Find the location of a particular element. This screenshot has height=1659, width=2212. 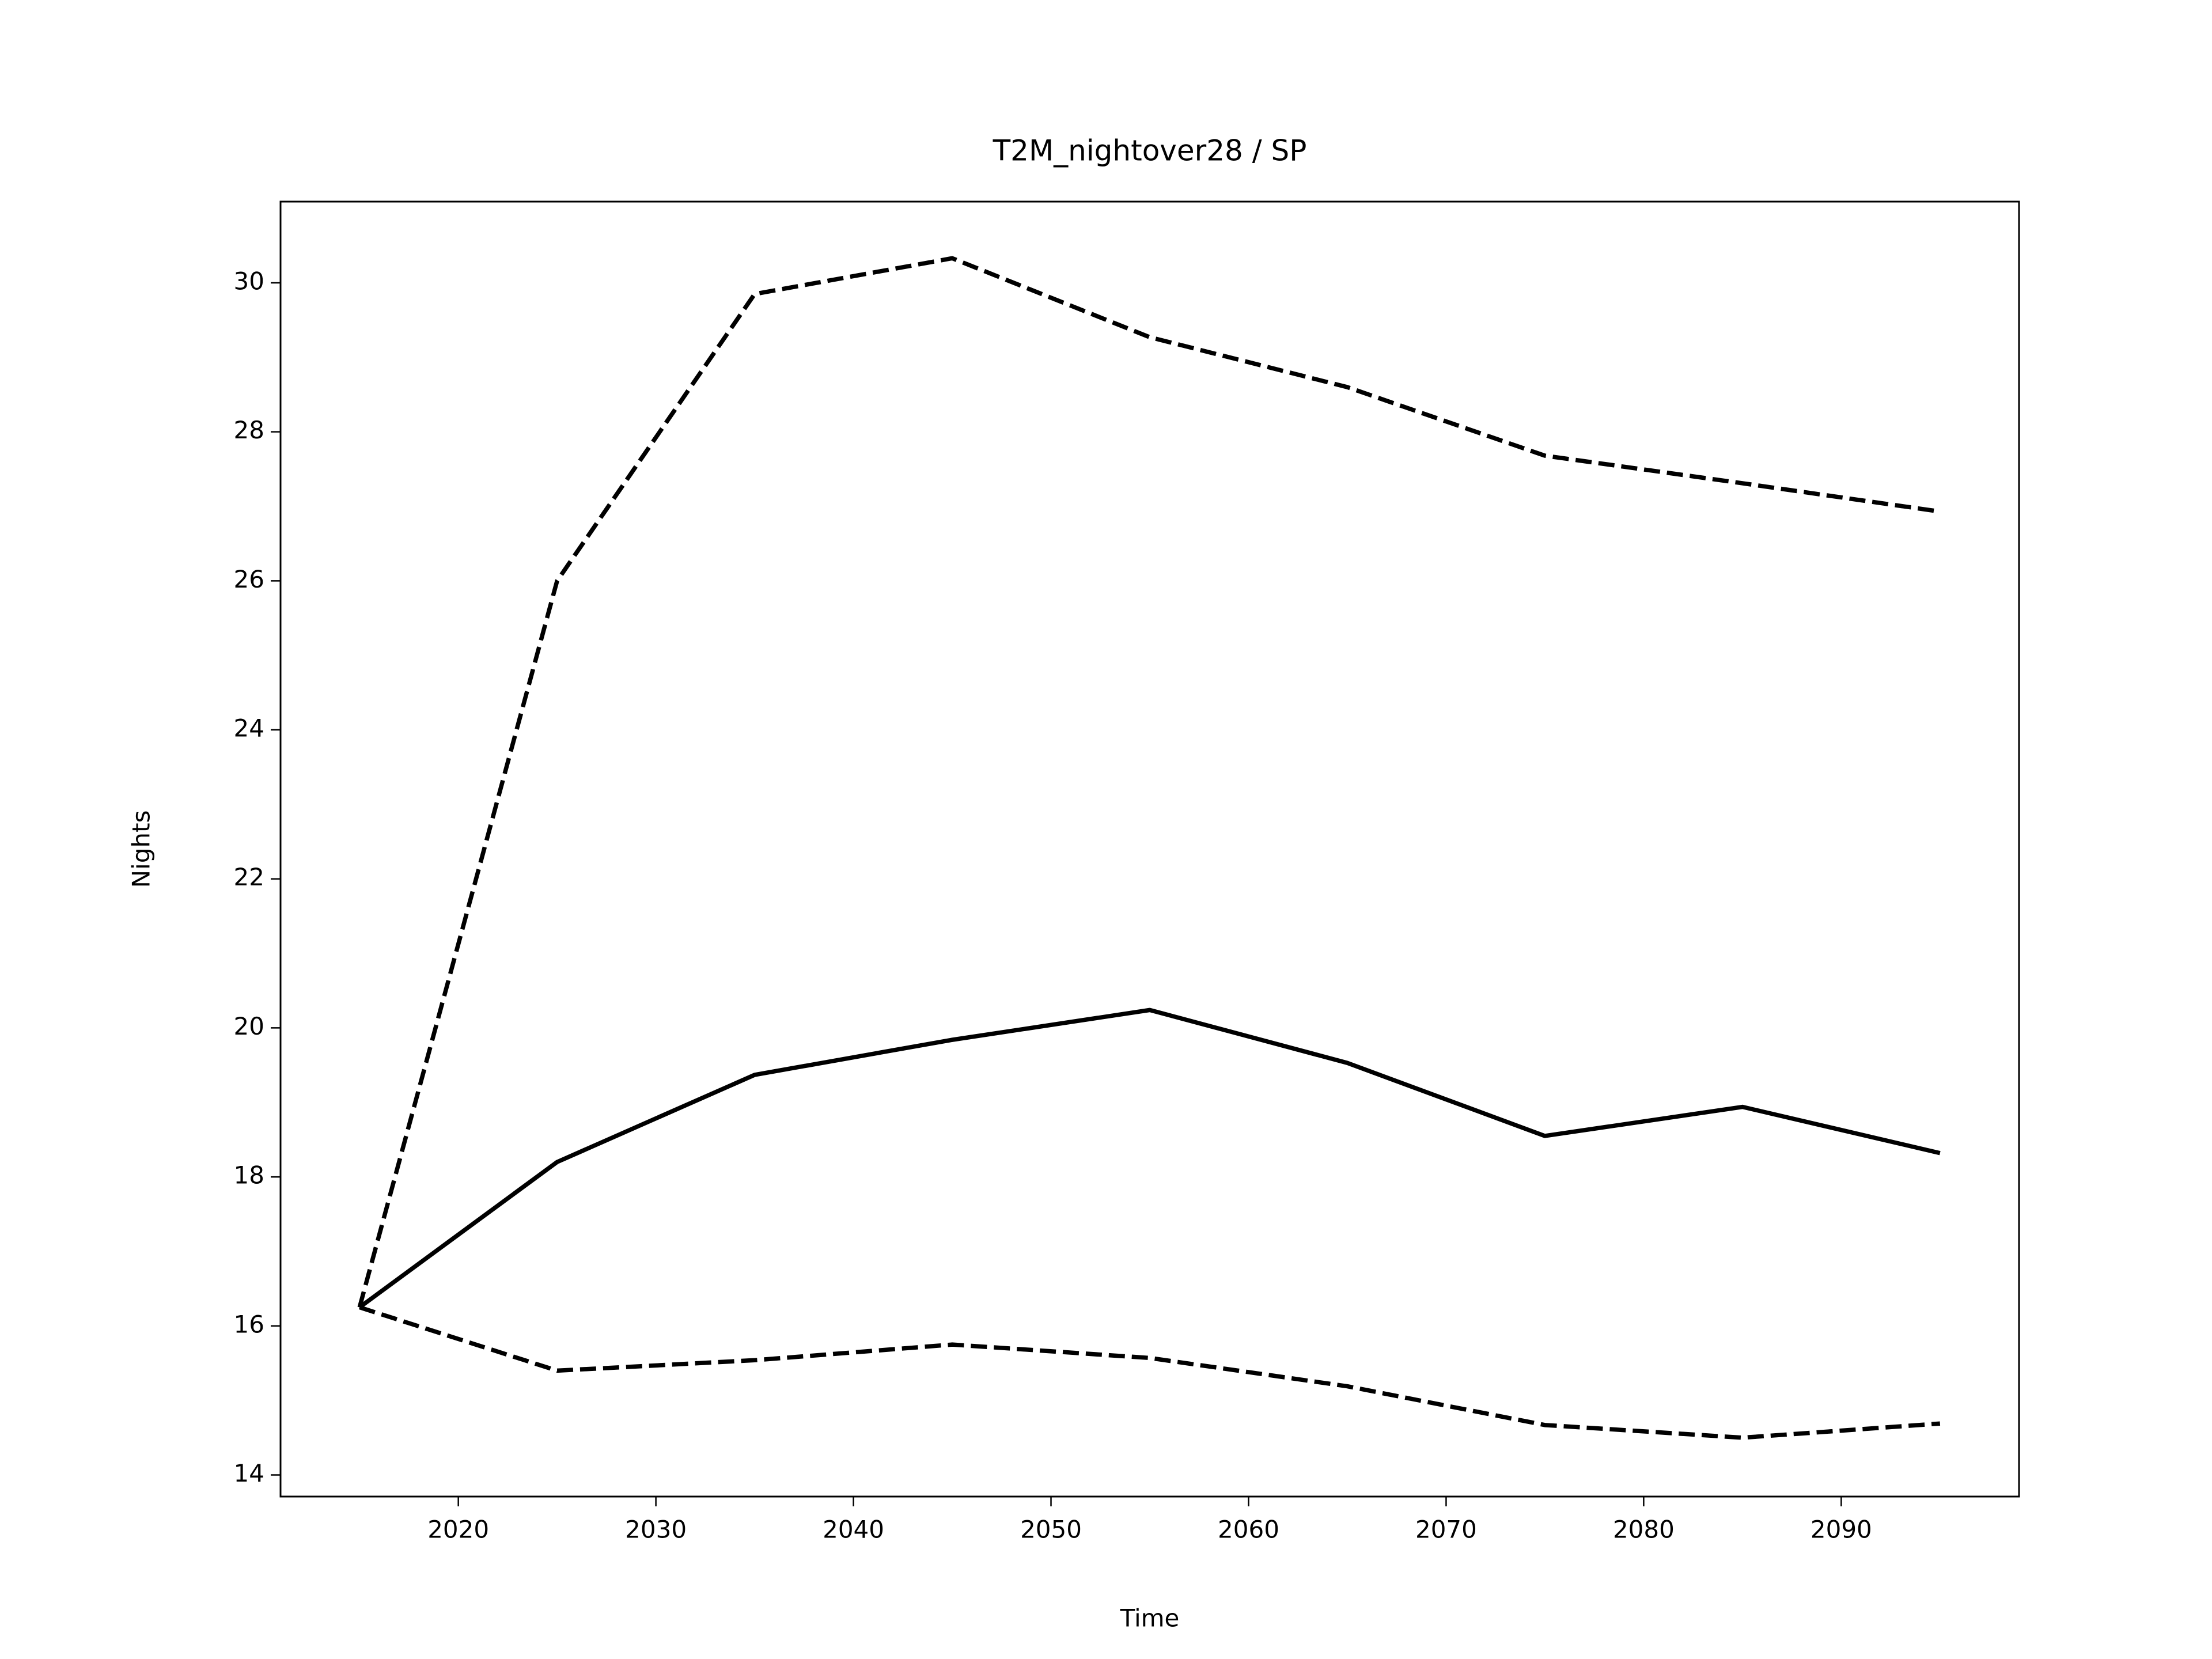

x-axis-label: Time is located at coordinates (1150, 1618).